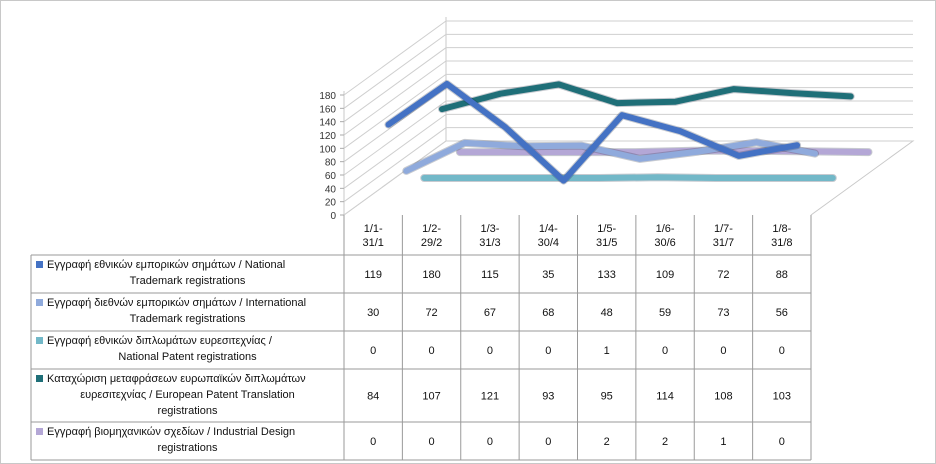  I want to click on data-value: 88, so click(782, 275).